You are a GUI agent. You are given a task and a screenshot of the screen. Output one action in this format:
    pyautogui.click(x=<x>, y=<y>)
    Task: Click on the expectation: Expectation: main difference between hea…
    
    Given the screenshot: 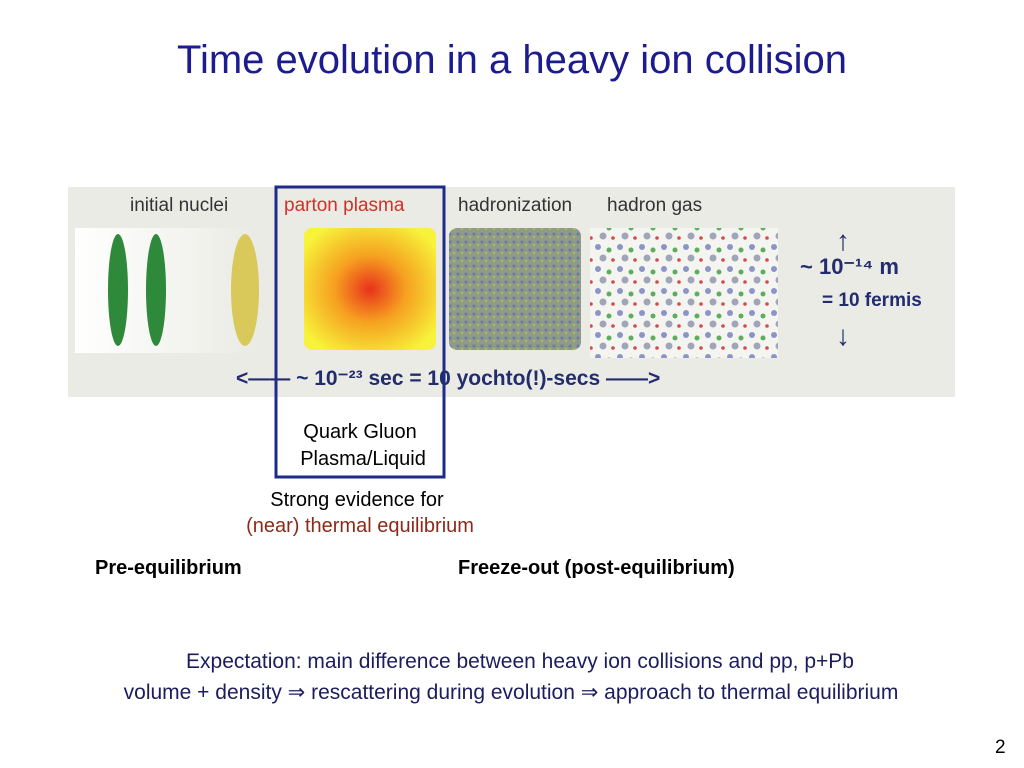 What is the action you would take?
    pyautogui.click(x=520, y=661)
    